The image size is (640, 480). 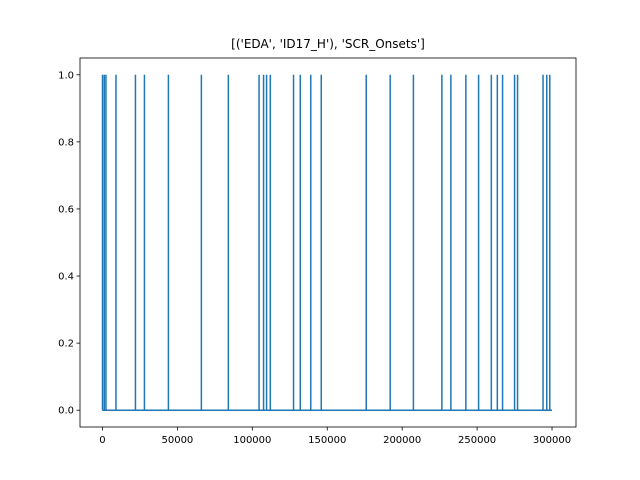 I want to click on y-tick-label: 0.0, so click(x=66, y=411).